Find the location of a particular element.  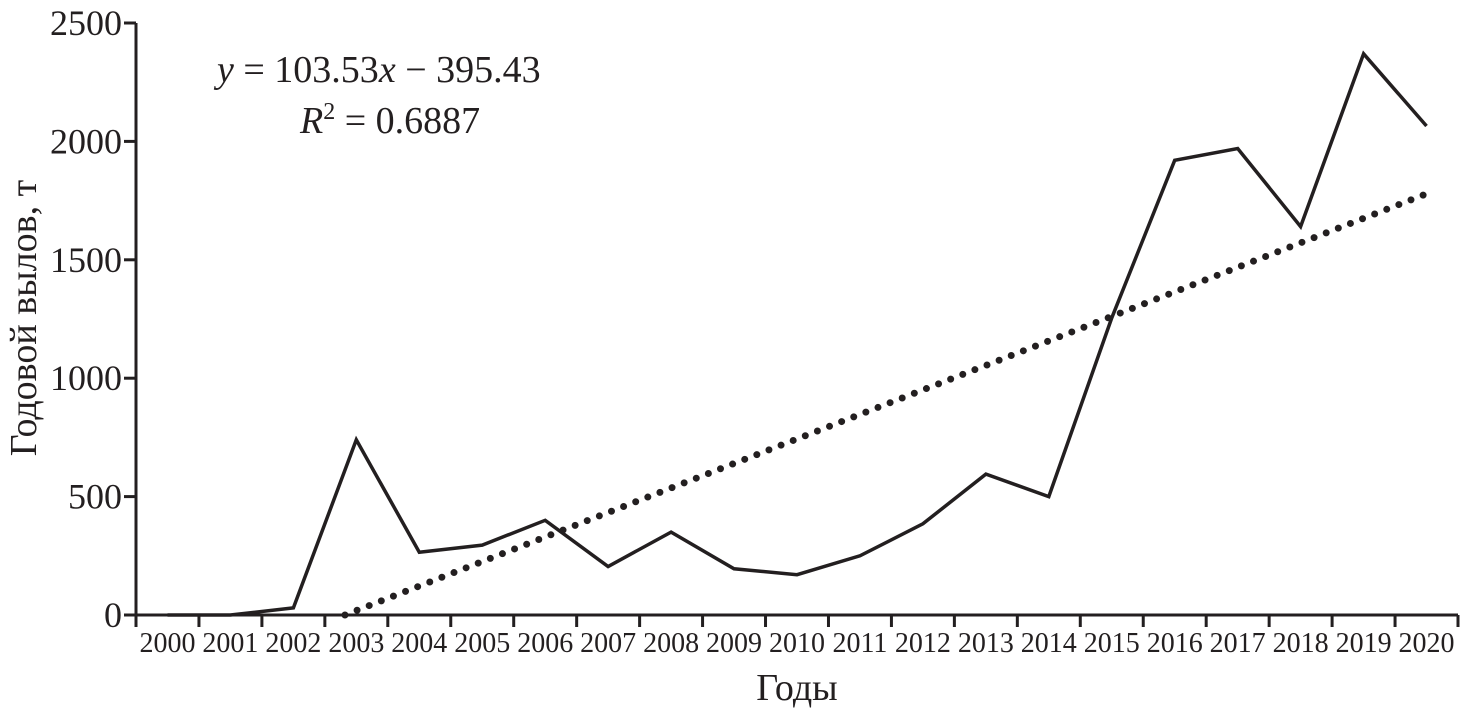

x-tick-label: 2007 is located at coordinates (608, 643).